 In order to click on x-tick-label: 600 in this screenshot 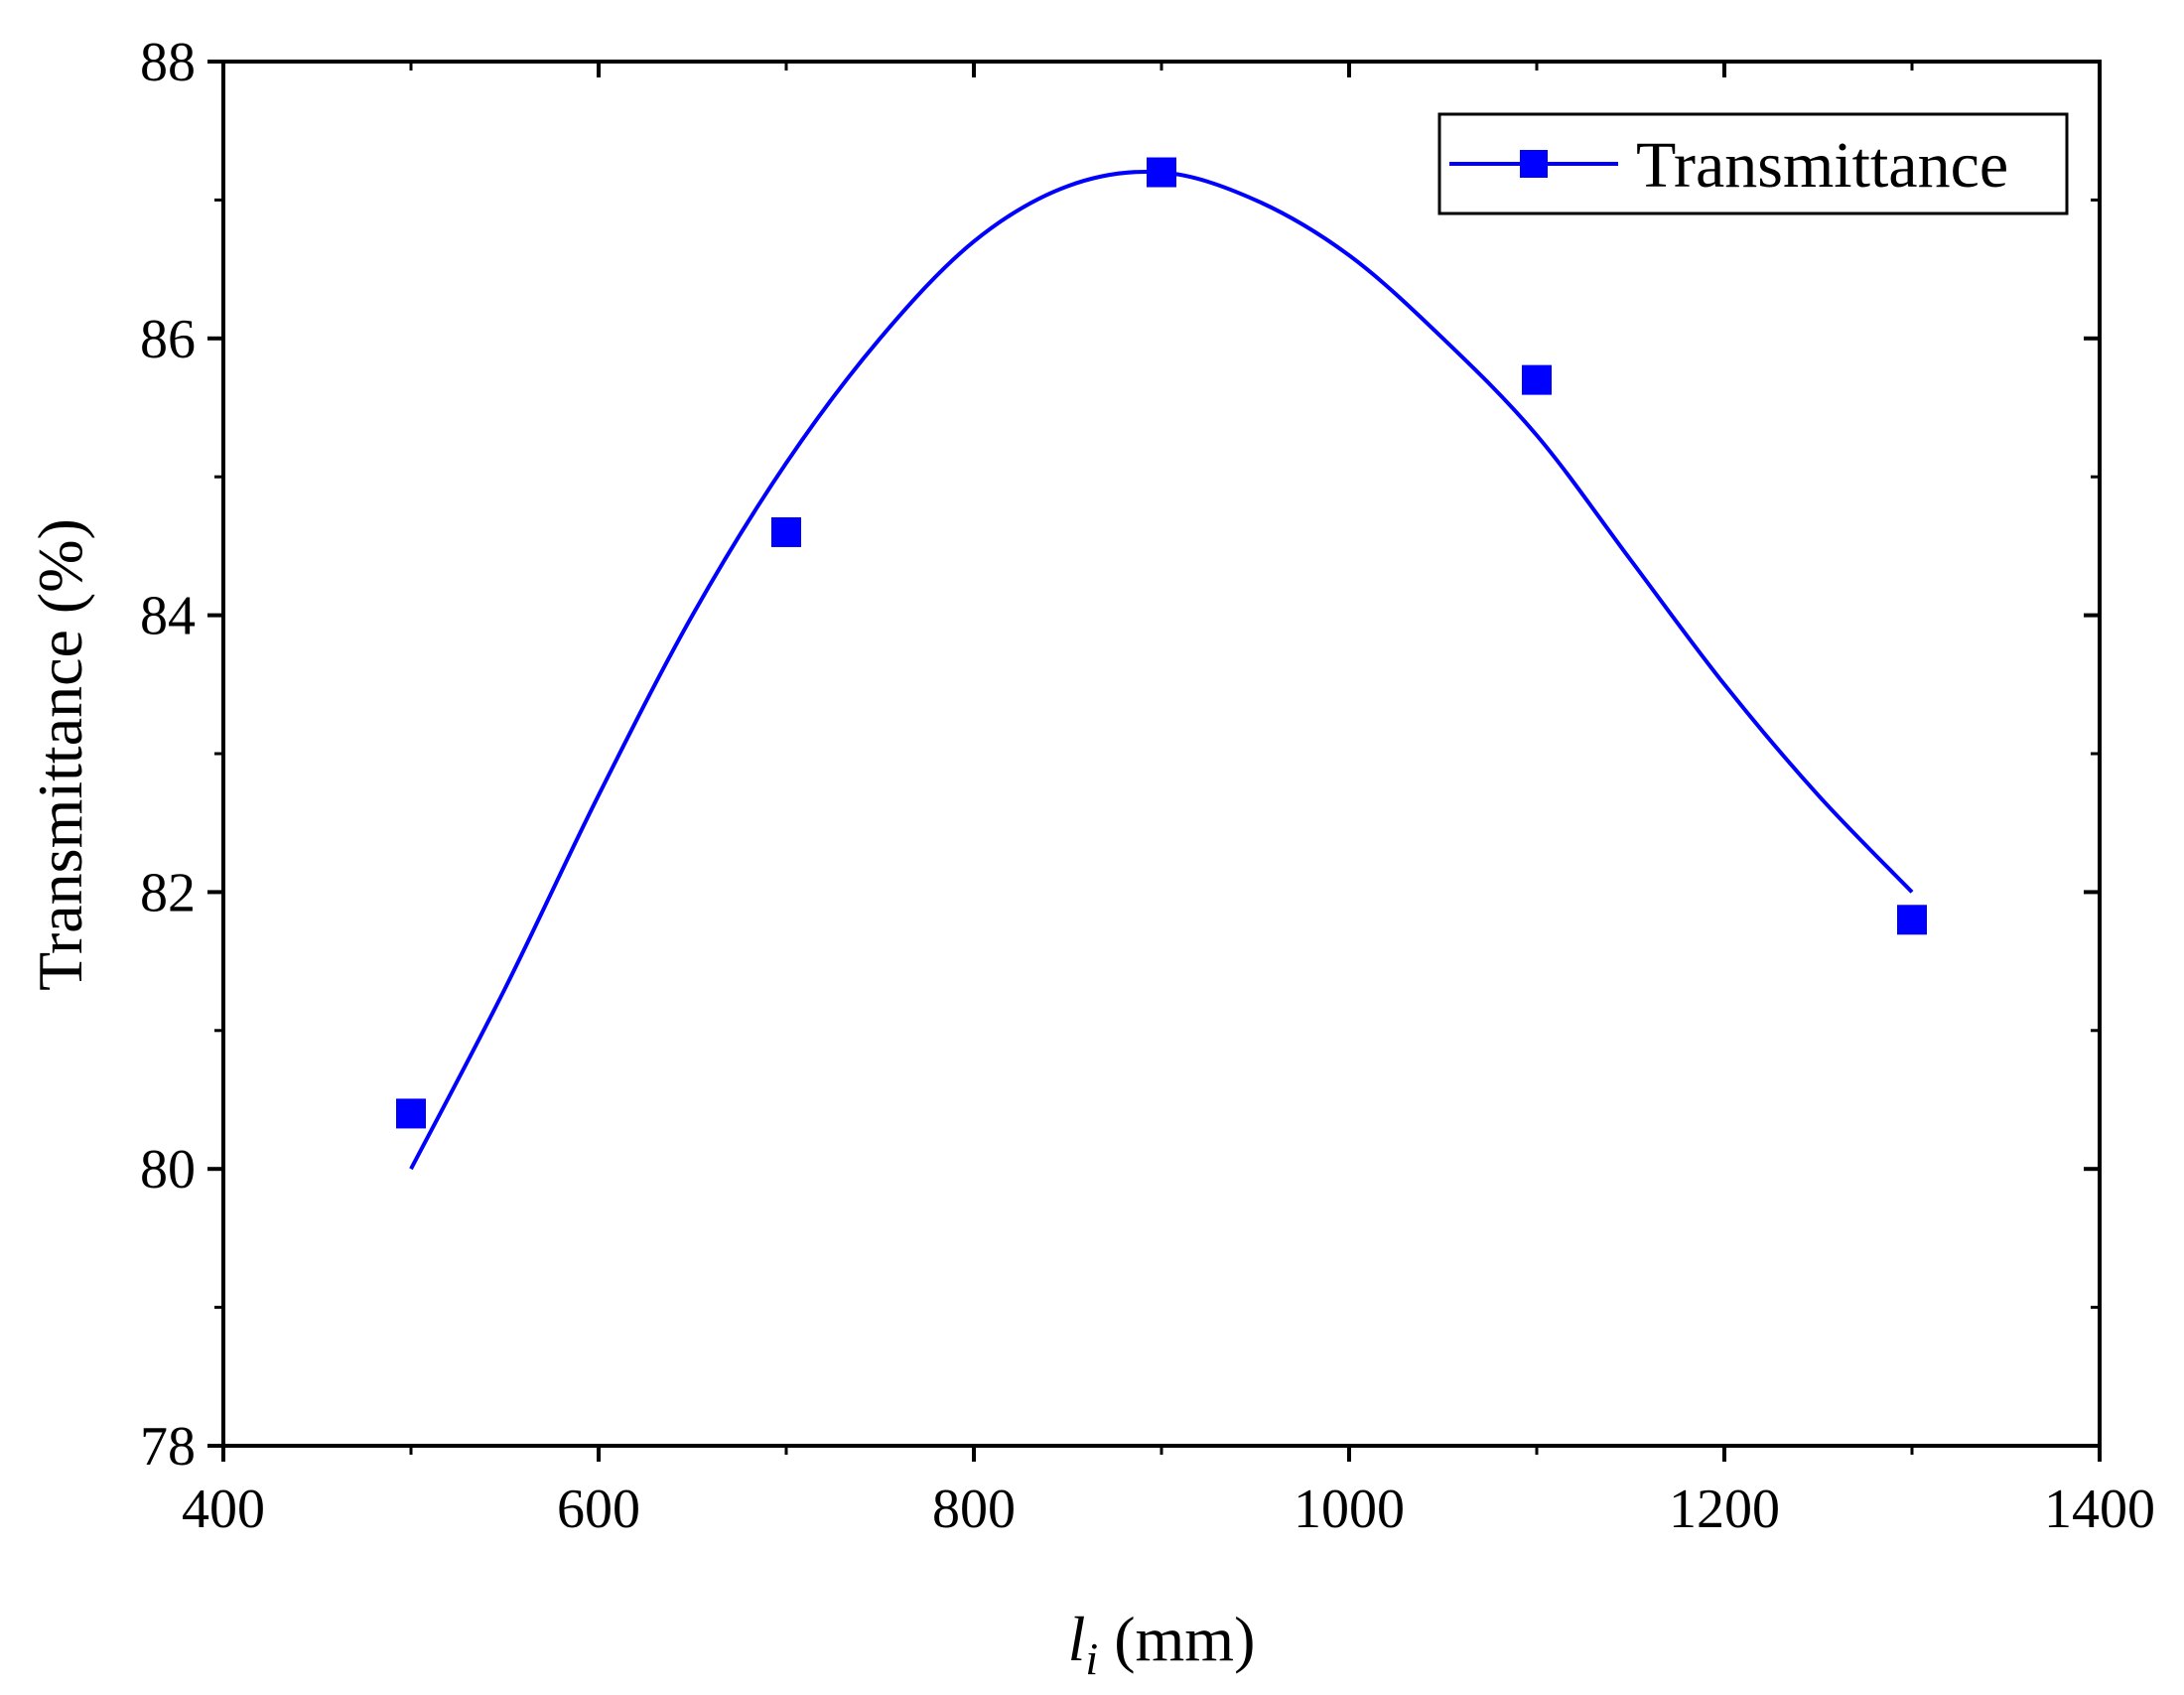, I will do `click(598, 1510)`.